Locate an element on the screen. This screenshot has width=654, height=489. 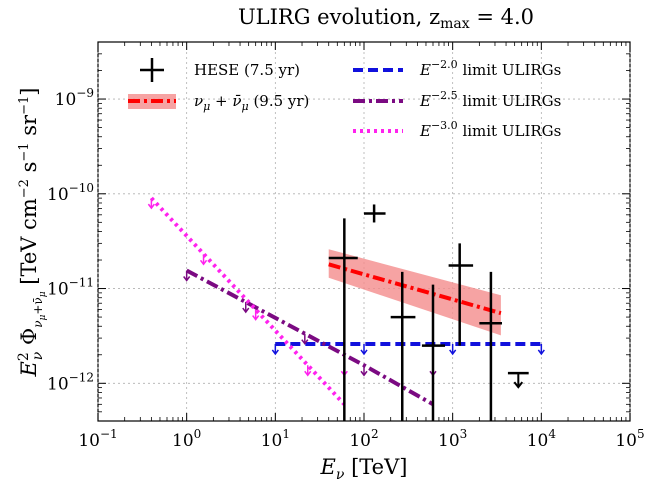
legend-item-numu: νμ + ν̄μ (9.5 yr) is located at coordinates (218, 102).